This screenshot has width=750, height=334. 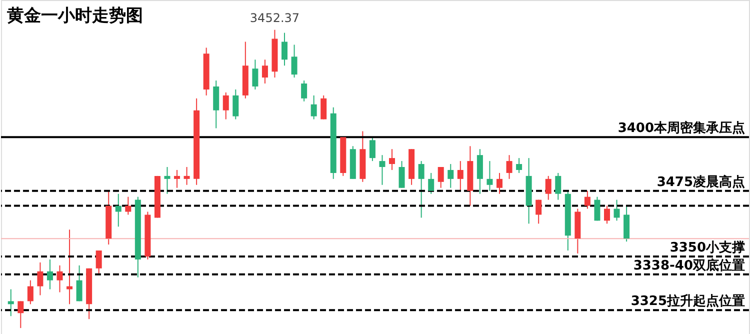 What do you see at coordinates (275, 17) in the screenshot?
I see `text: 3452.37` at bounding box center [275, 17].